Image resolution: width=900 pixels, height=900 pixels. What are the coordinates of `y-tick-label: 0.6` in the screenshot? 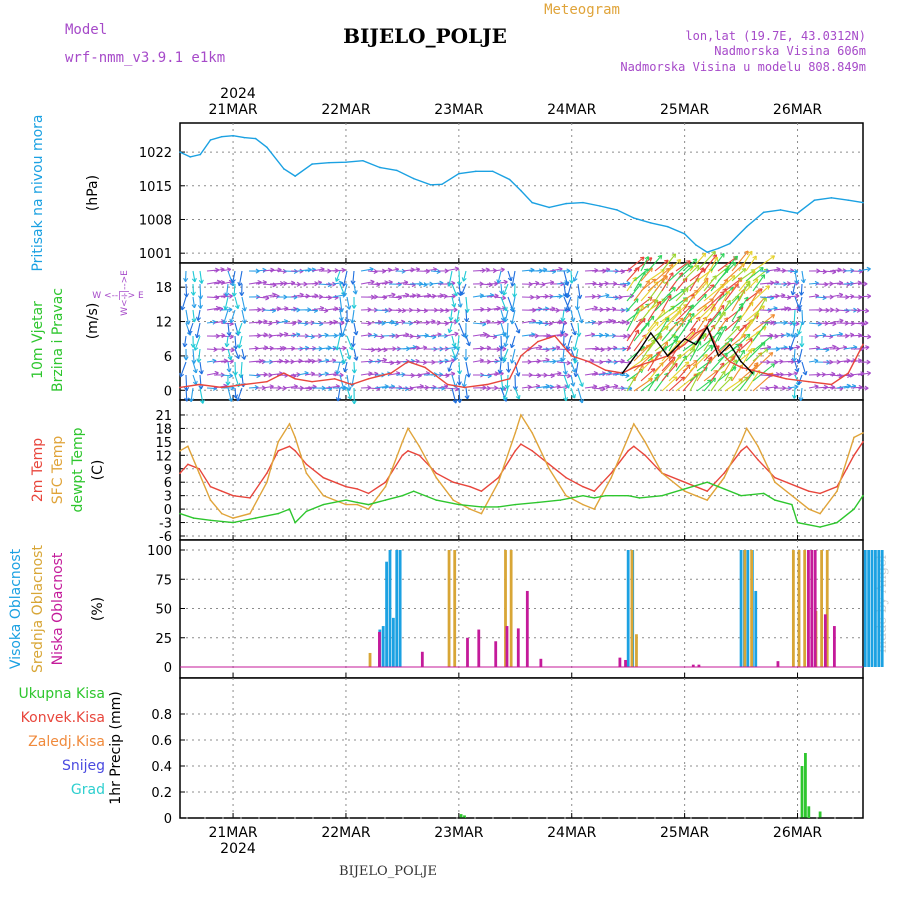 It's located at (161, 741).